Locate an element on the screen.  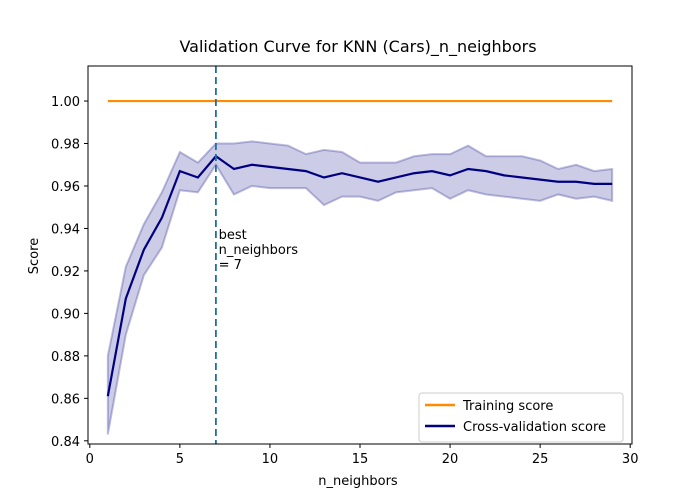
best-k-annotation: best n_neighbors = 7 is located at coordinates (259, 250).